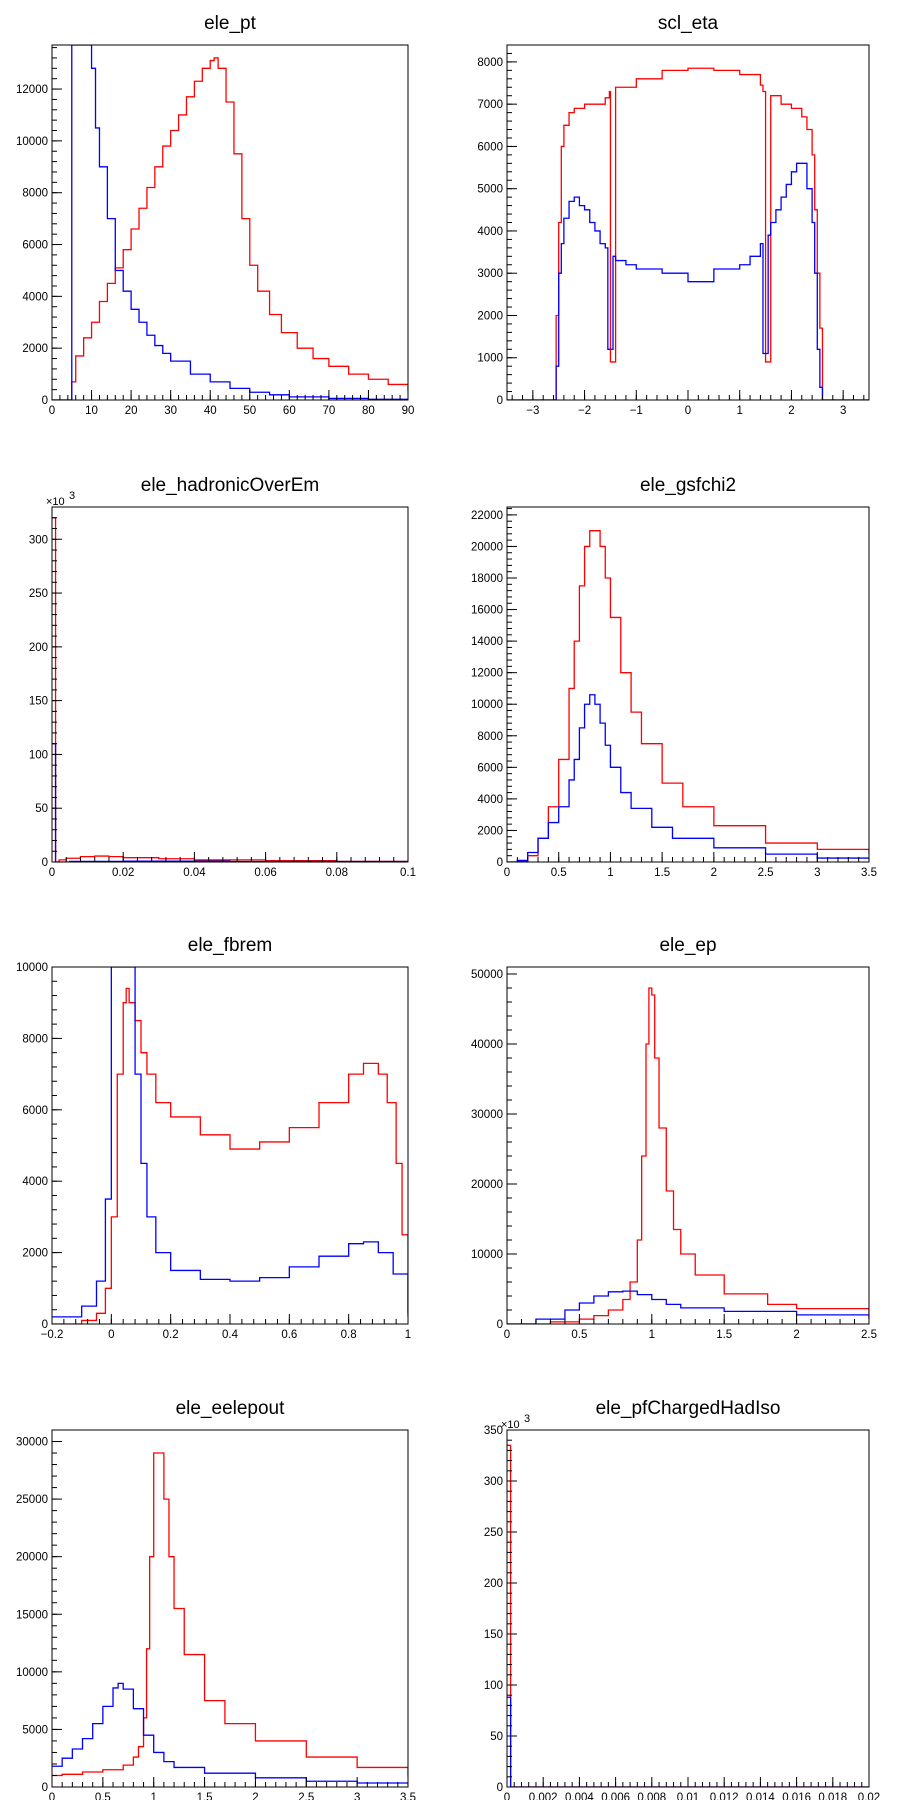  Describe the element at coordinates (289, 1335) in the screenshot. I see `x-tick-label: 0.6` at that location.